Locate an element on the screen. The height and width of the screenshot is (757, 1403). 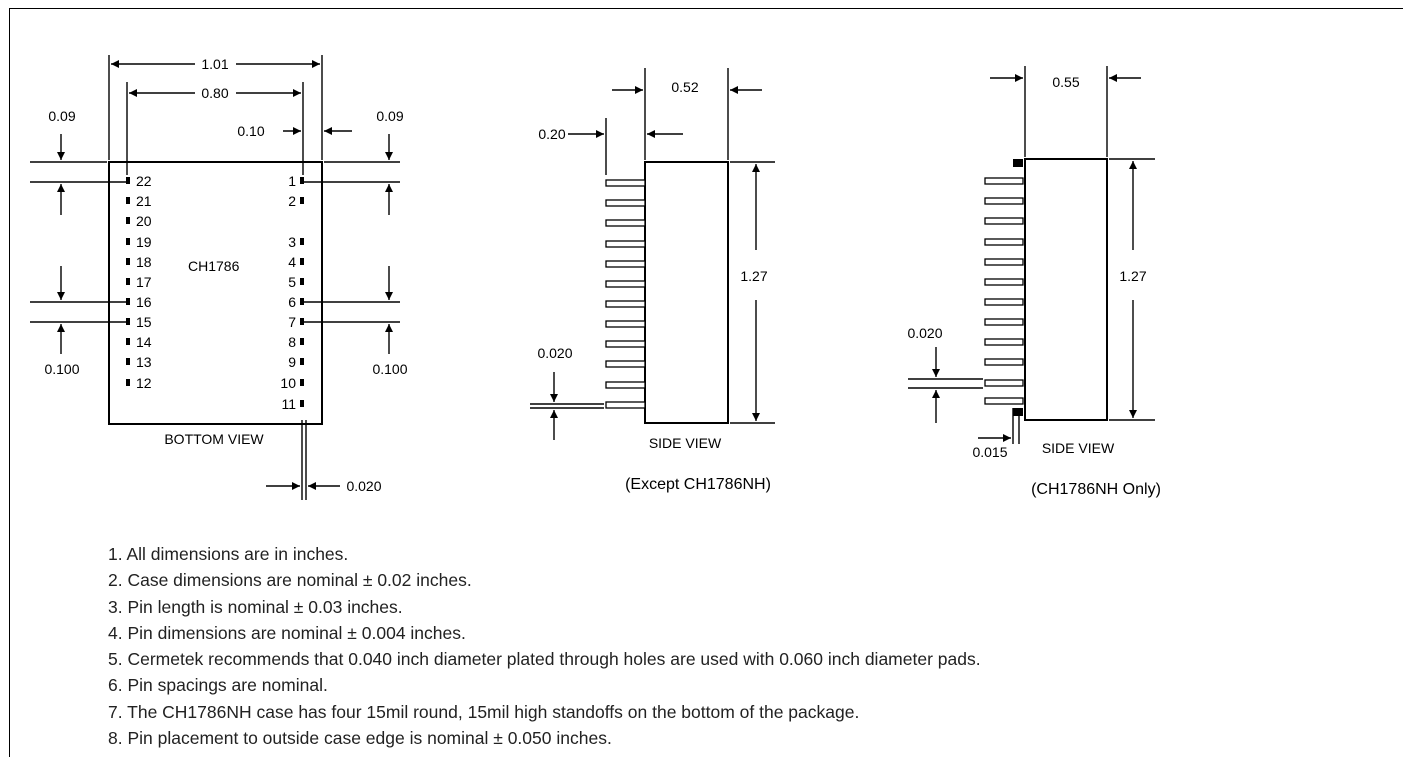
bottom-view-pin-dots is located at coordinates (215, 292).